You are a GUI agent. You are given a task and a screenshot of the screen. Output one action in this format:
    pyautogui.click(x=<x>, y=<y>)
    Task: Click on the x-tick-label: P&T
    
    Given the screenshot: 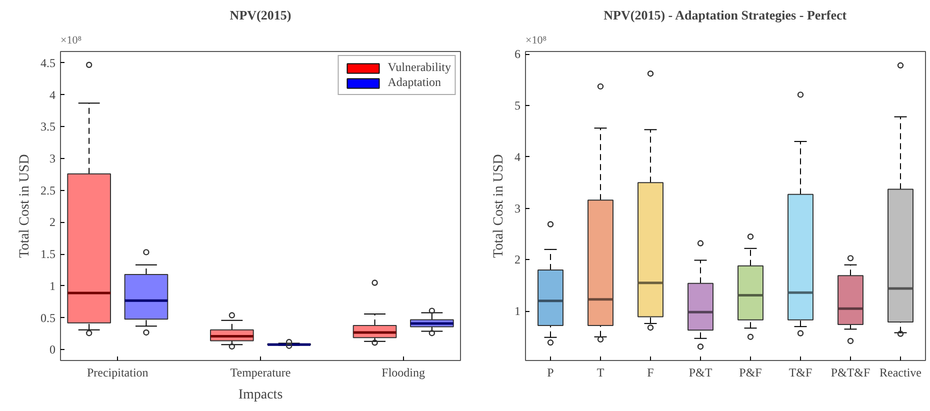 What is the action you would take?
    pyautogui.click(x=700, y=373)
    